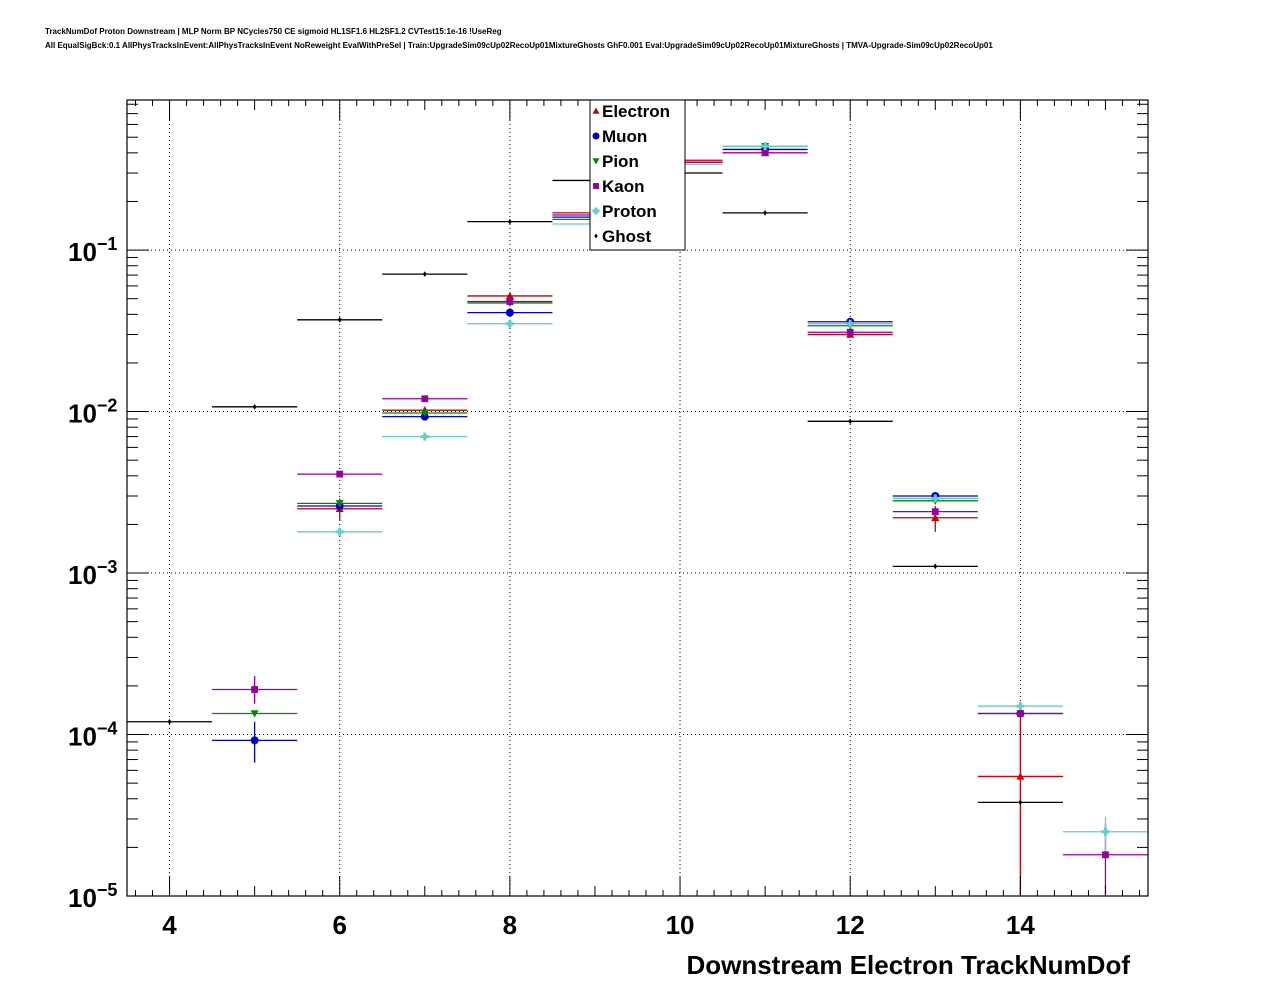  I want to click on legend-entry-label: Ghost, so click(626, 236).